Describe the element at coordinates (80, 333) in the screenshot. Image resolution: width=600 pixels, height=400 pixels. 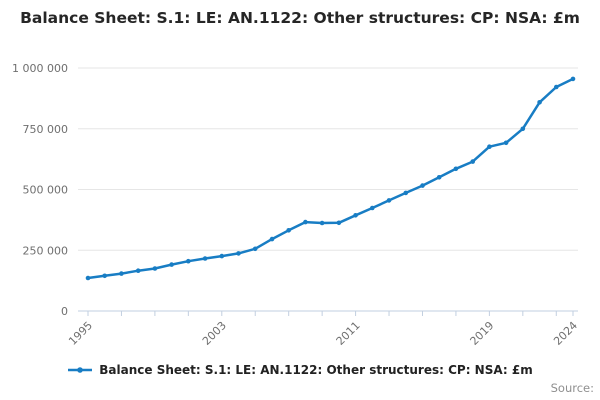
I see `x-tick-label: 1995` at that location.